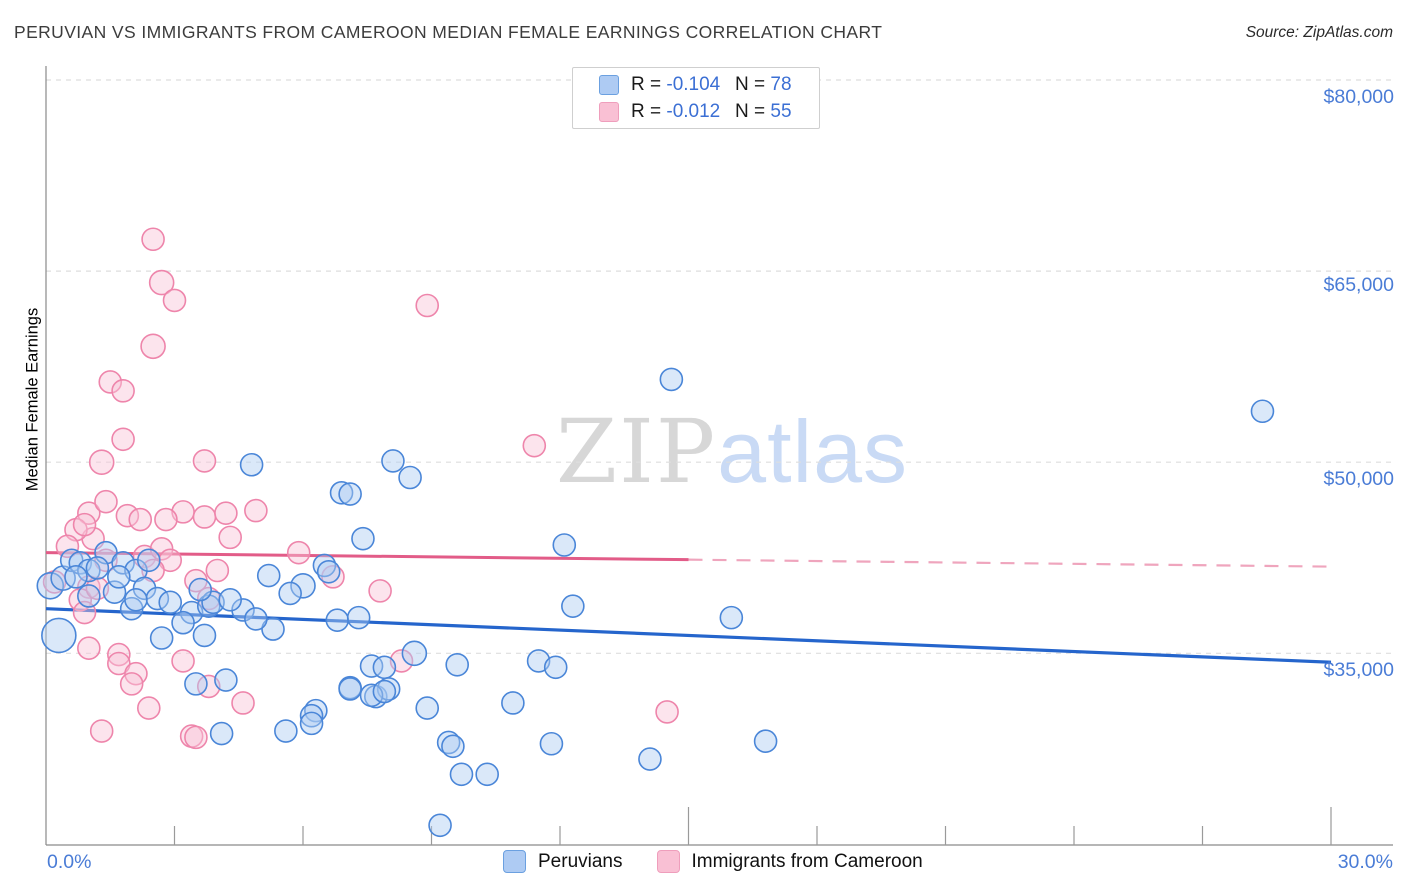 This screenshot has height=892, width=1406. Describe the element at coordinates (683, 112) in the screenshot. I see `r-stat-cameroon: R = -0.012` at that location.